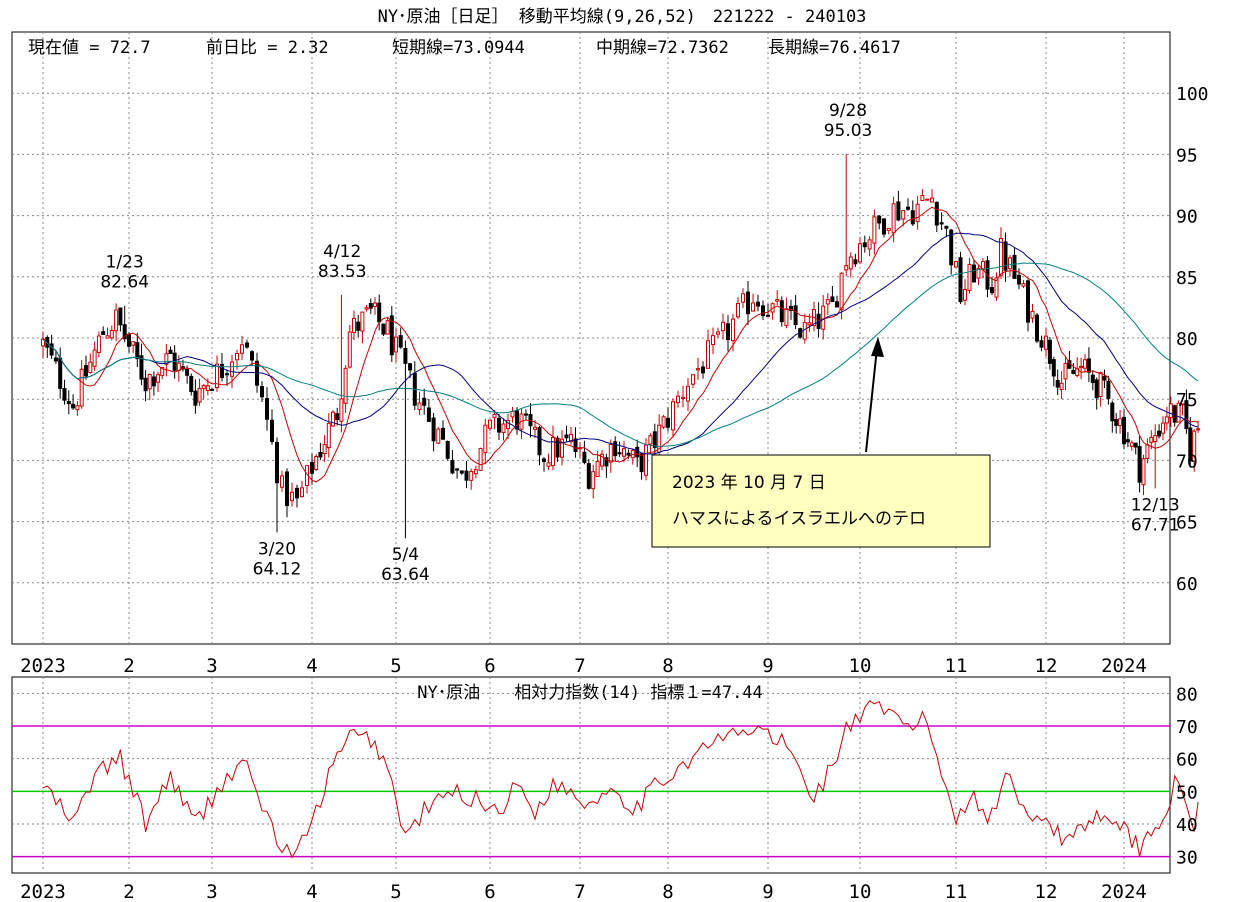 The image size is (1254, 902). Describe the element at coordinates (128, 891) in the screenshot. I see `rsi-month-tick-label: 2` at that location.